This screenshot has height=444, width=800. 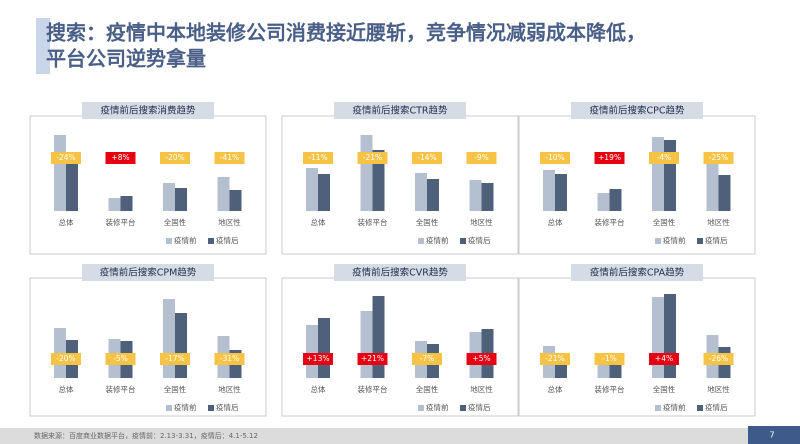 I want to click on panel-title: 疫情前后搜索CVR趋势, so click(x=400, y=273).